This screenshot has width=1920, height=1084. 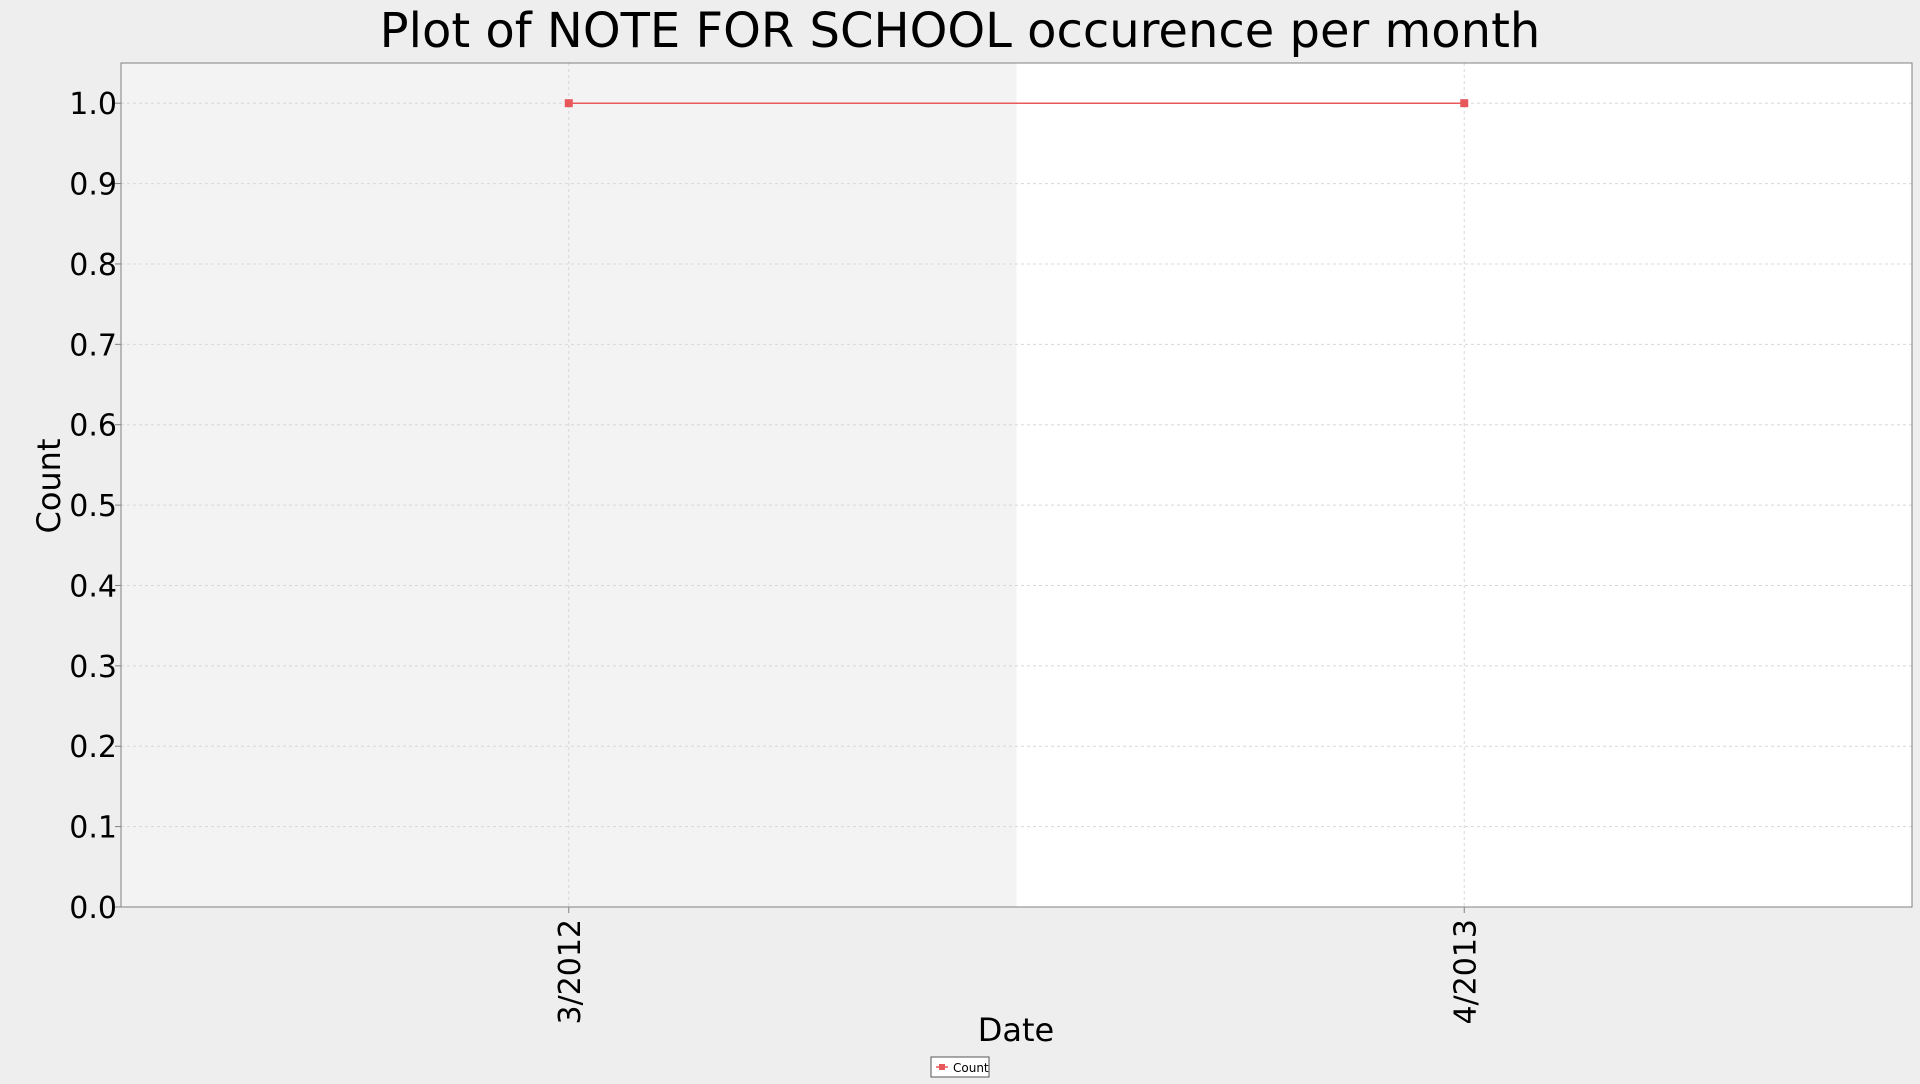 I want to click on y-tick-label: 0.1, so click(x=93, y=828).